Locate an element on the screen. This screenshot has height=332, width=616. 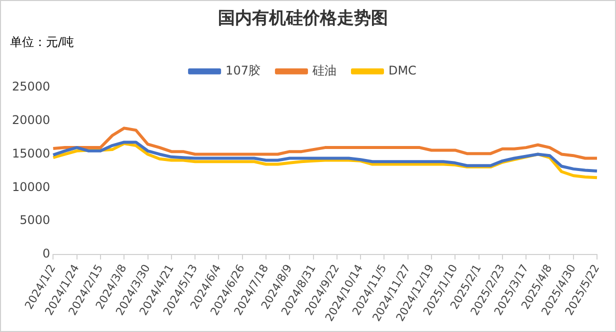
text: 单位：元/吨 is located at coordinates (42, 42).